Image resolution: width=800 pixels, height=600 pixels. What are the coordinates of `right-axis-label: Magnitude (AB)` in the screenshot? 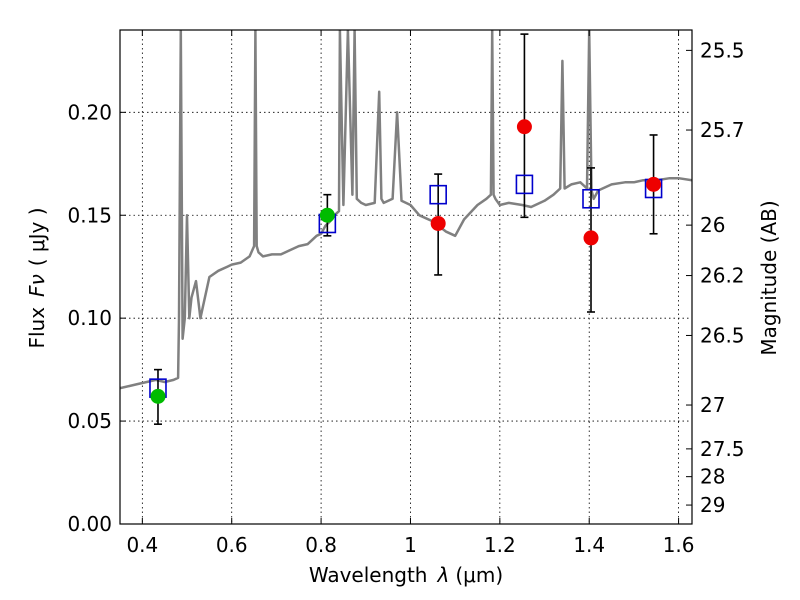 It's located at (769, 277).